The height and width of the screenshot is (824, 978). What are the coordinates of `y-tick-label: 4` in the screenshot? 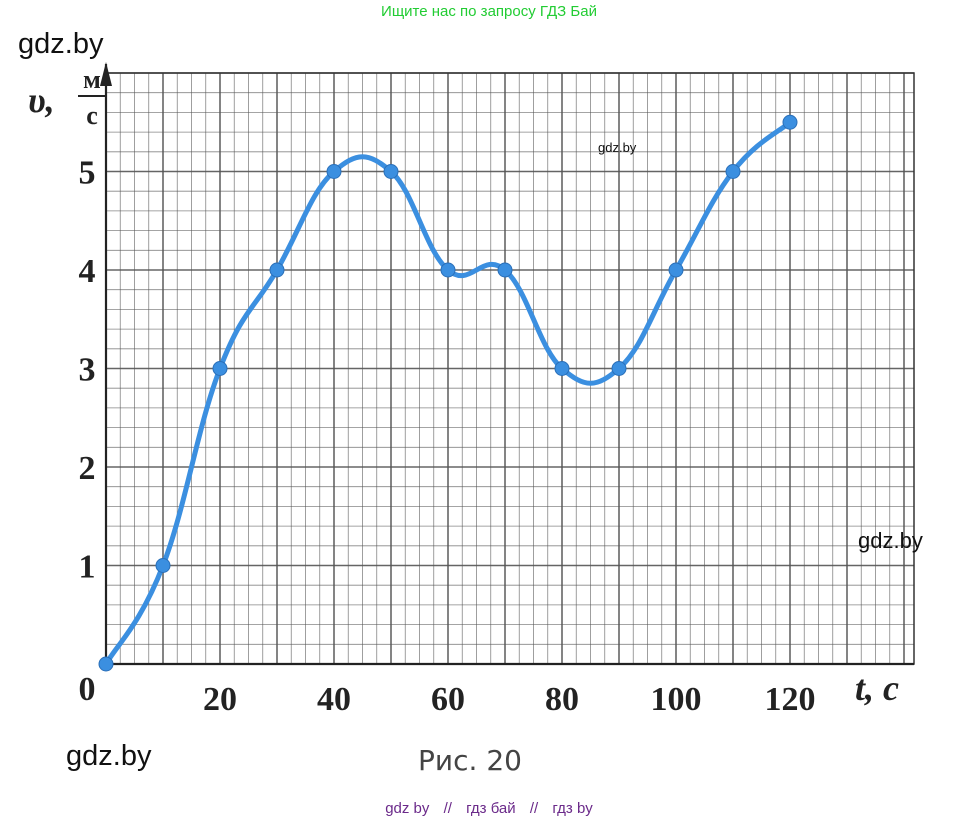 It's located at (87, 271).